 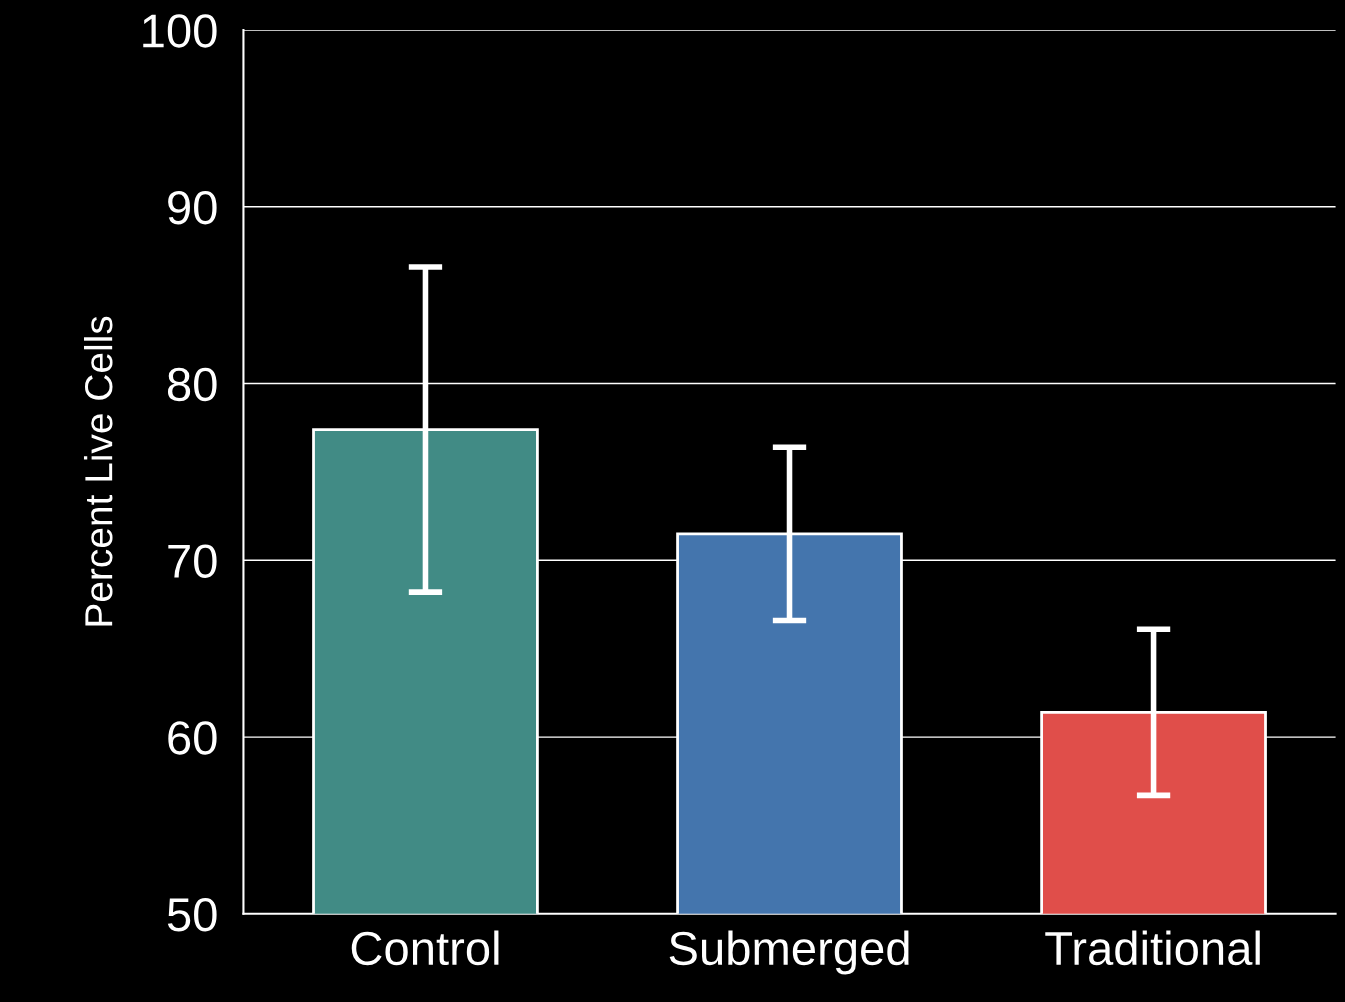 What do you see at coordinates (192, 914) in the screenshot?
I see `y-tick-label: 50` at bounding box center [192, 914].